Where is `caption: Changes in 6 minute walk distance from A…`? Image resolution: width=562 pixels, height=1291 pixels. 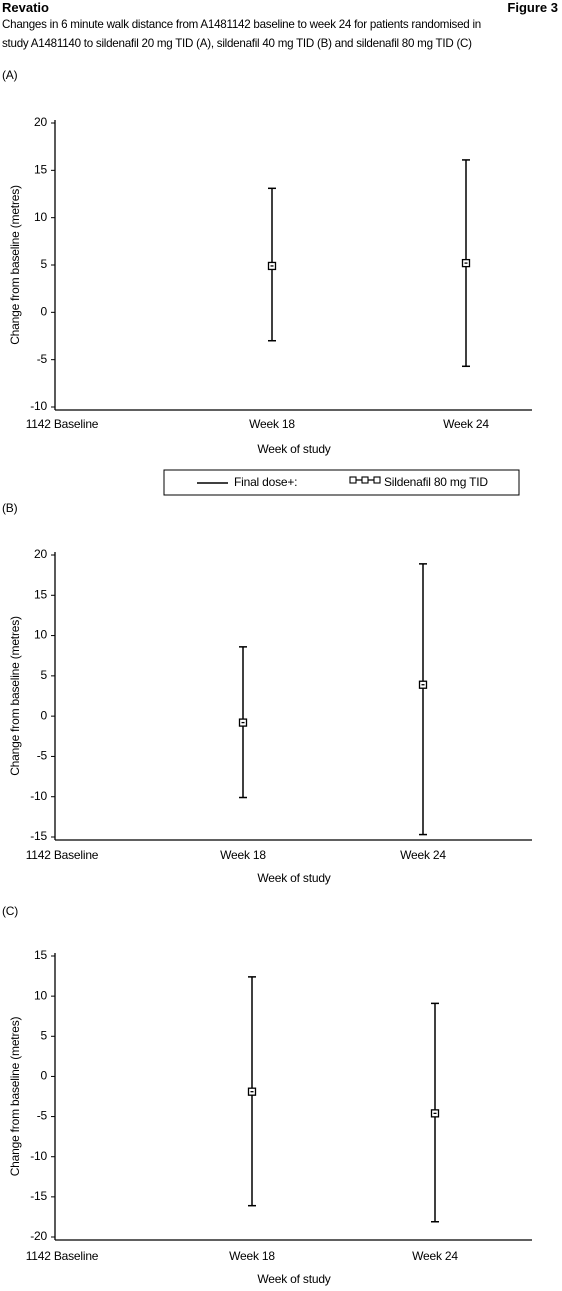 caption: Changes in 6 minute walk distance from A… is located at coordinates (241, 24).